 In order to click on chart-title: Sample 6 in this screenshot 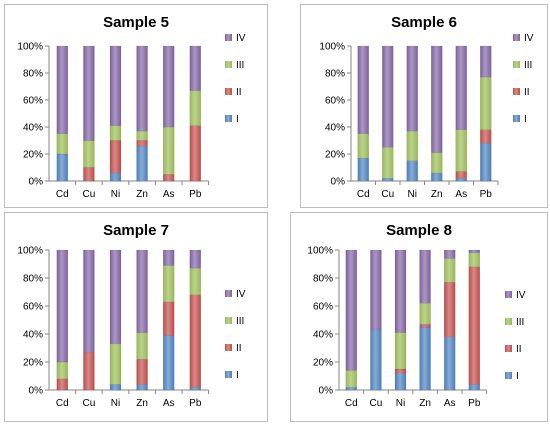, I will do `click(424, 22)`.